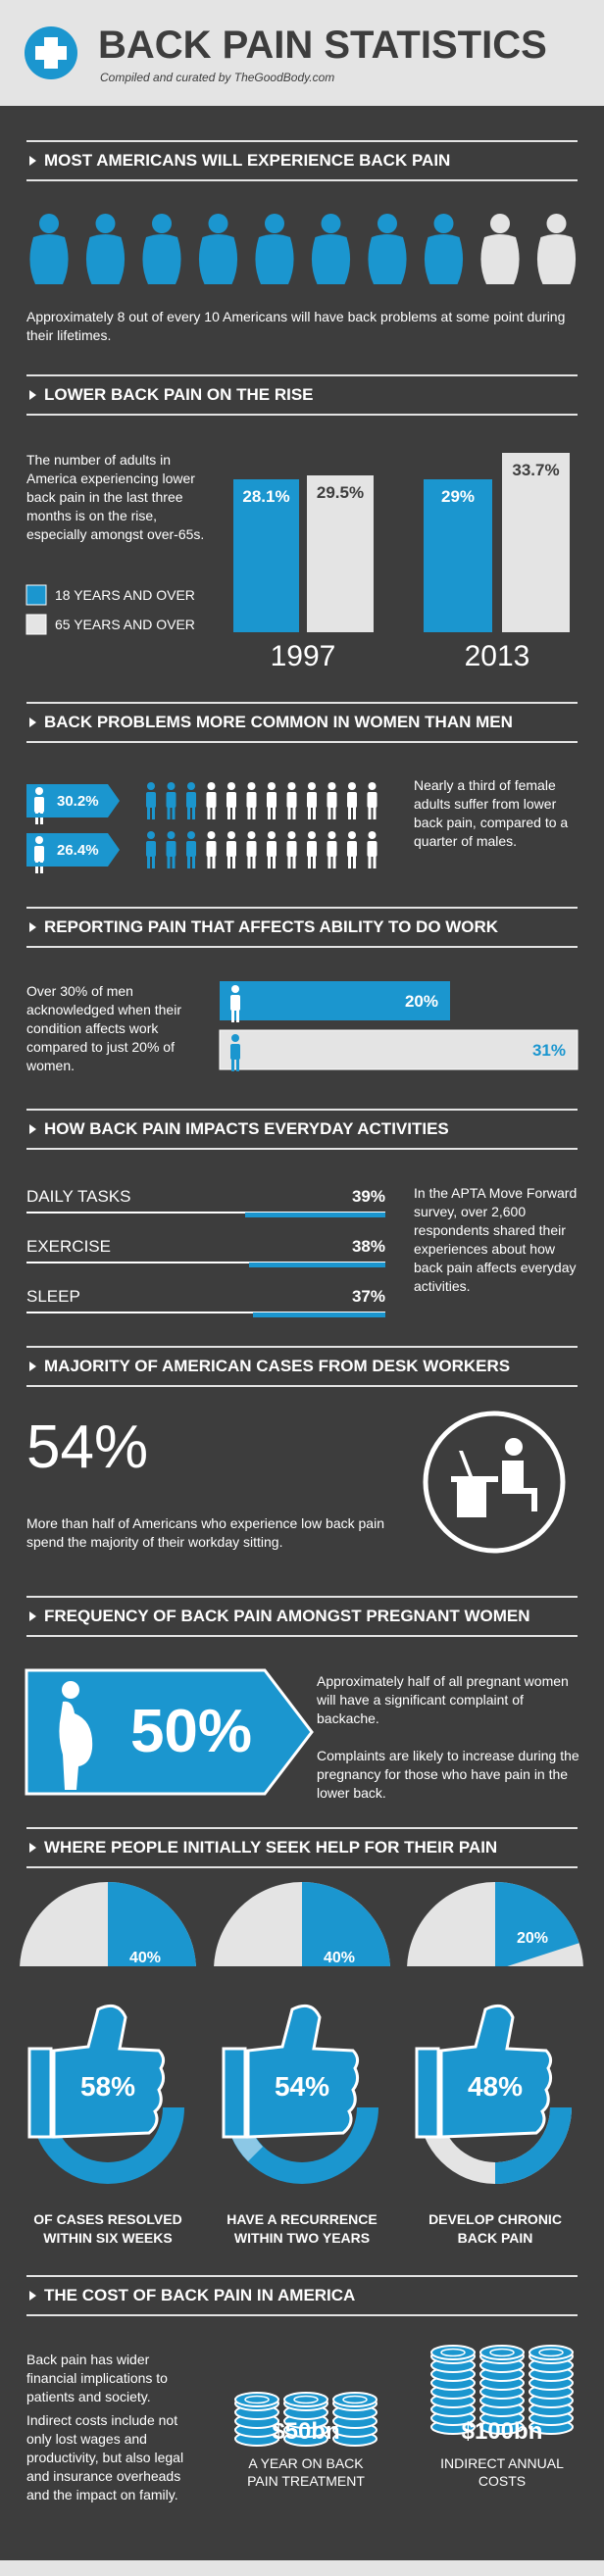 The image size is (604, 2576). I want to click on logo-plus, so click(51, 53).